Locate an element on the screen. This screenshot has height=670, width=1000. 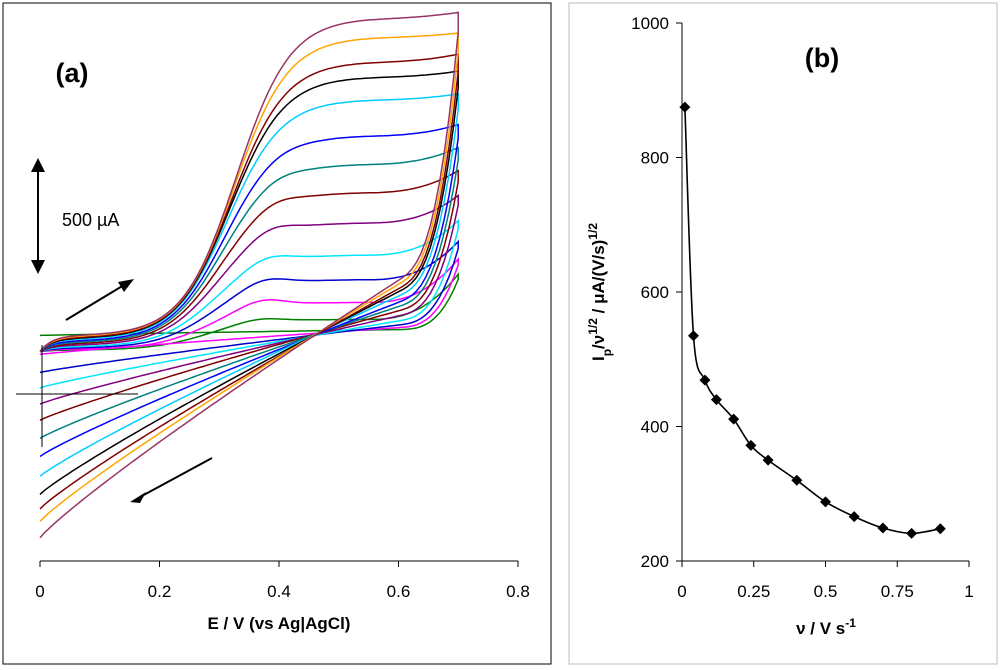
cv-curve-v3 is located at coordinates (249, 306).